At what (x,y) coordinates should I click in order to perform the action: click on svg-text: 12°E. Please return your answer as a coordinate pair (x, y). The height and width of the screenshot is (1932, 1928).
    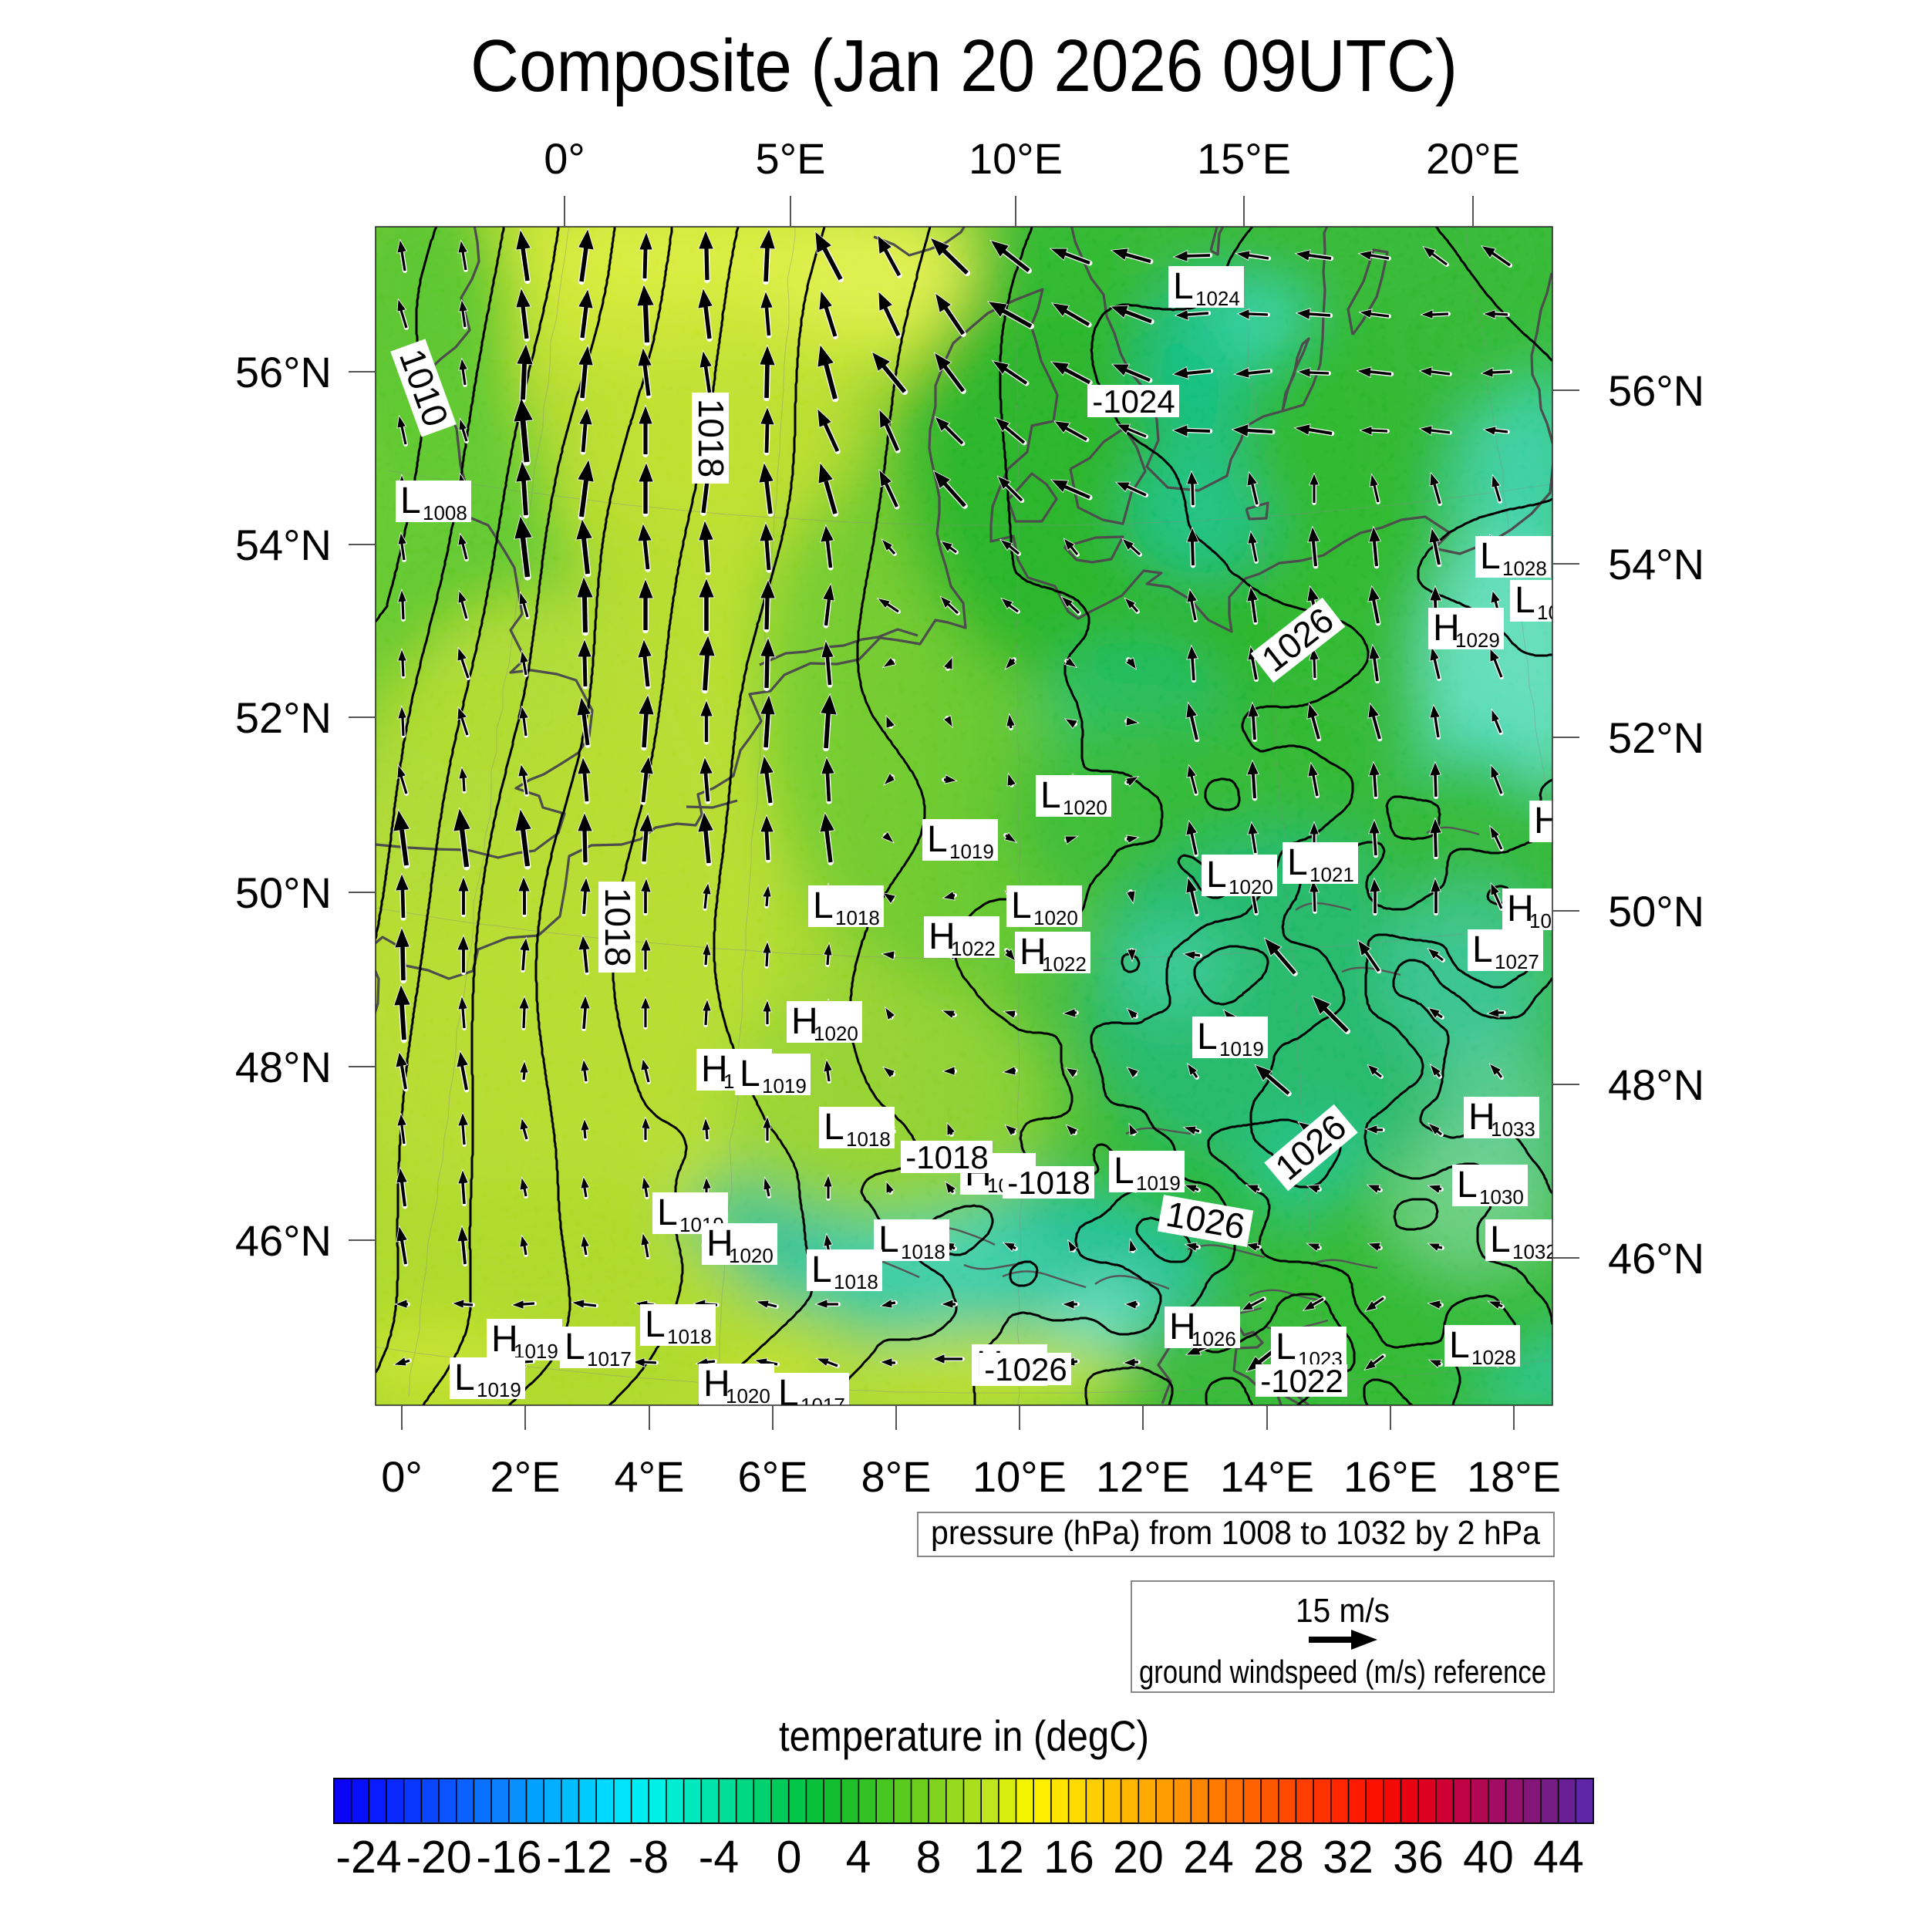
    Looking at the image, I should click on (1143, 1476).